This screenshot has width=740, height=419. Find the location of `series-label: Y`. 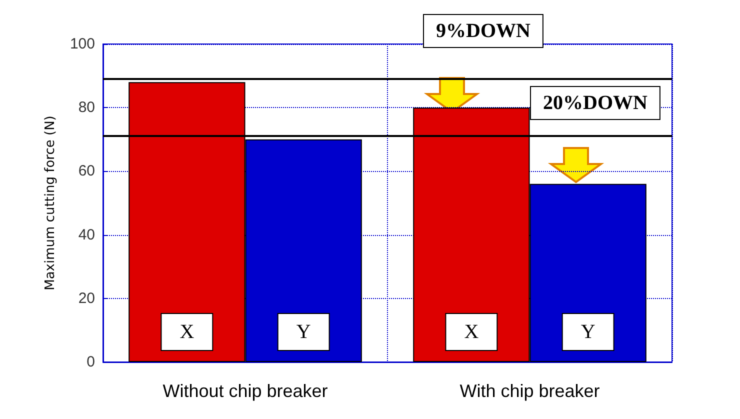

series-label: Y is located at coordinates (303, 332).